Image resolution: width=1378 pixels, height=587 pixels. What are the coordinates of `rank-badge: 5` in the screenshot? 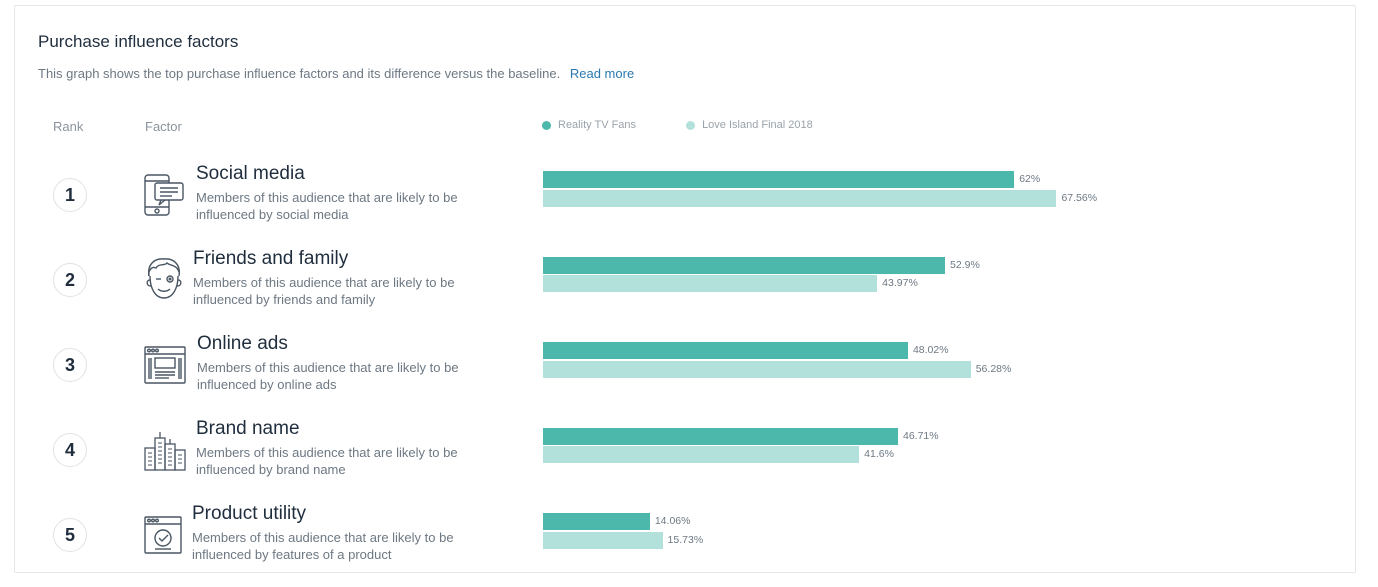 It's located at (70, 535).